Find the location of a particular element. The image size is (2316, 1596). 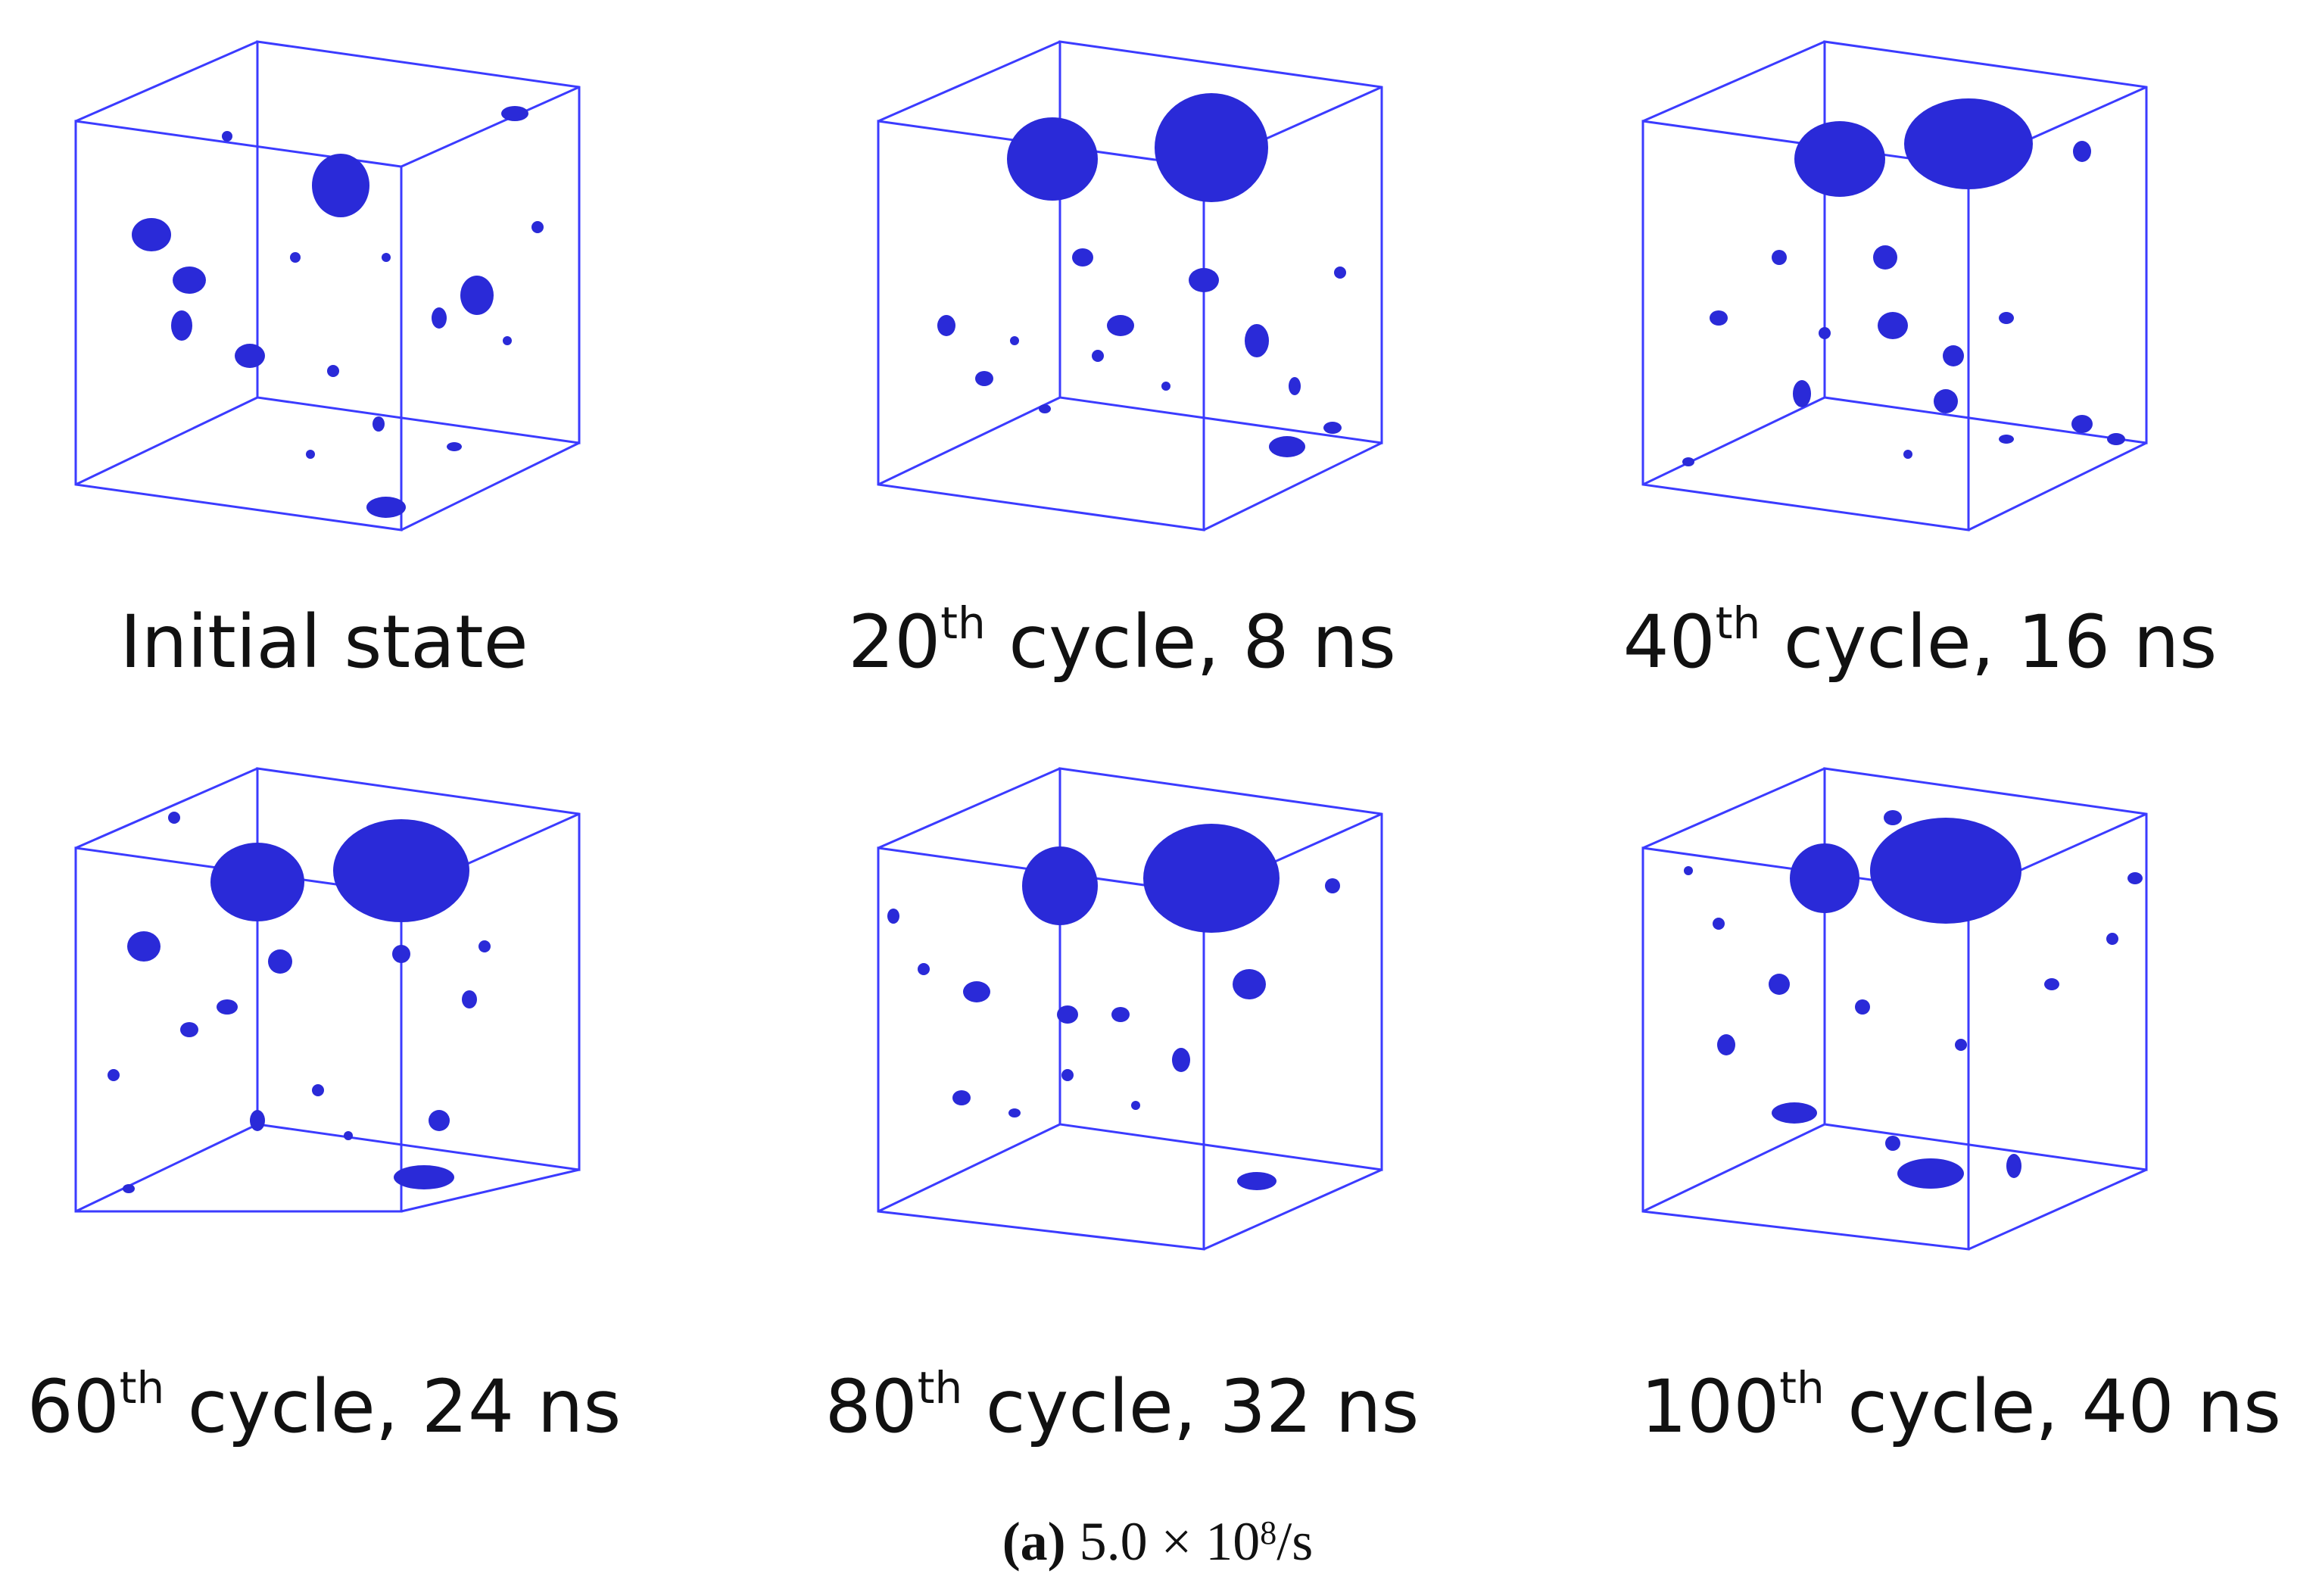

caption-rate-exp: 8 is located at coordinates (1268, 1532).